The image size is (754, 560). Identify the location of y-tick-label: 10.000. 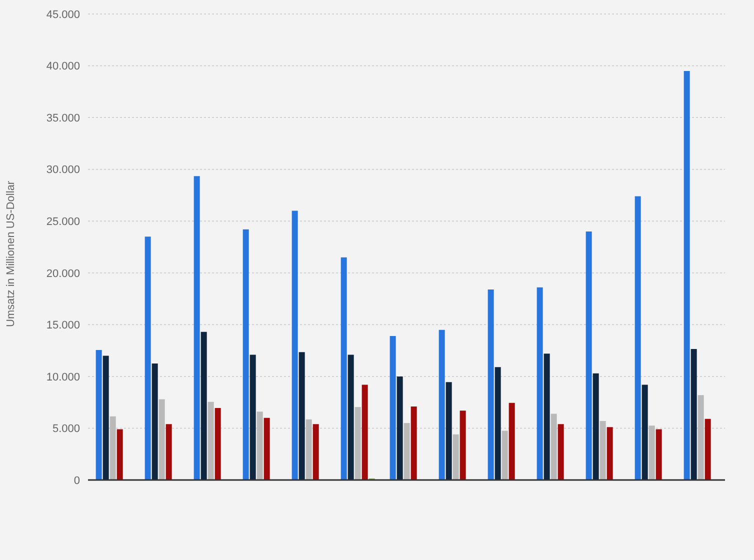
(63, 377).